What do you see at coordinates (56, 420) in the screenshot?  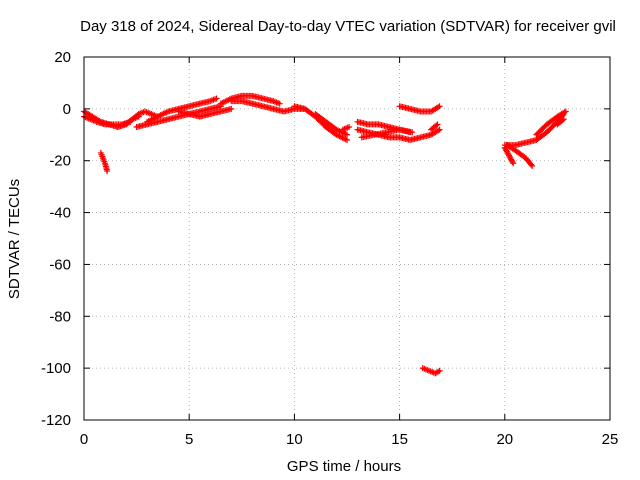 I see `y-tick-label: -120` at bounding box center [56, 420].